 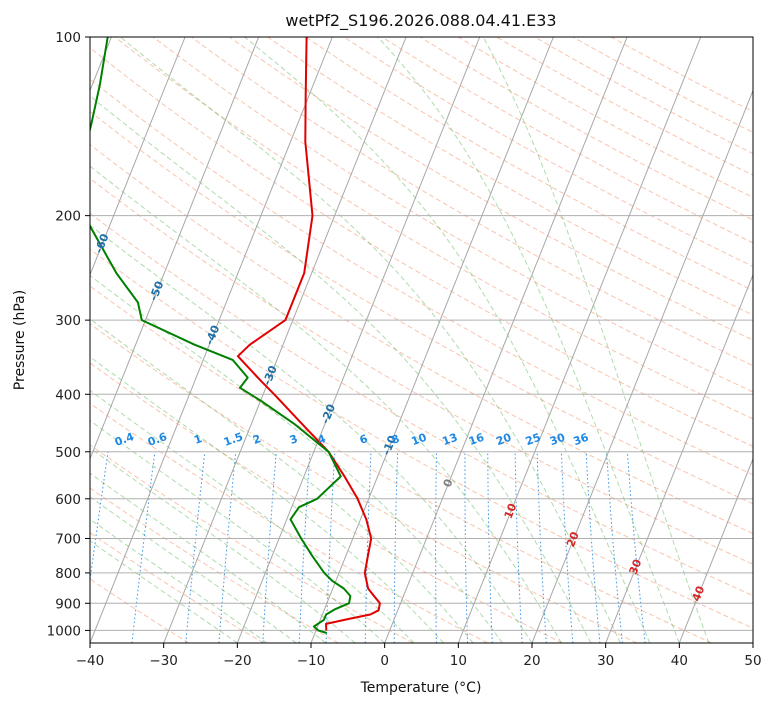 I want to click on mixing-ratio-label: 36, so click(x=581, y=440).